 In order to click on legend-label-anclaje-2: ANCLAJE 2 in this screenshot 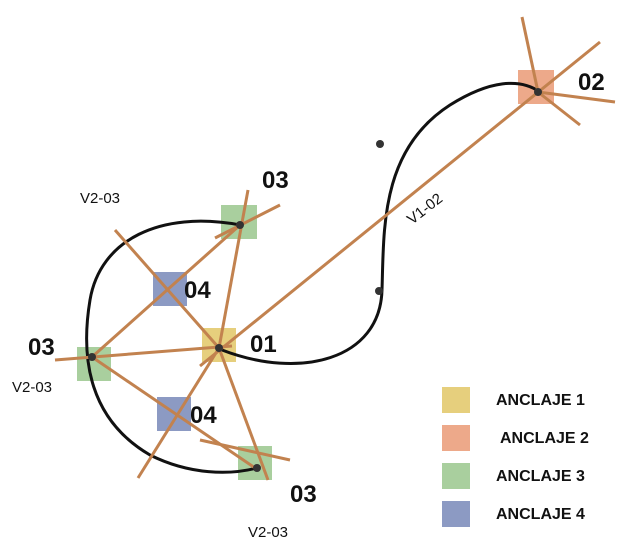, I will do `click(544, 438)`.